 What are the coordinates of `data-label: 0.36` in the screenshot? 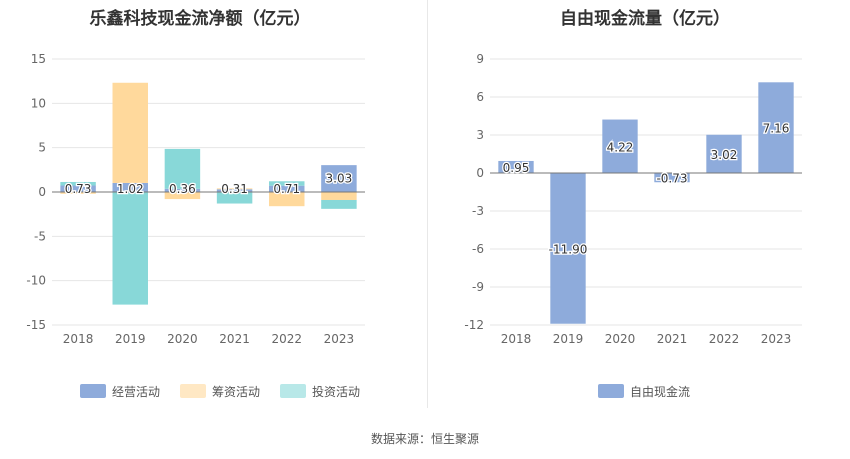 It's located at (182, 189).